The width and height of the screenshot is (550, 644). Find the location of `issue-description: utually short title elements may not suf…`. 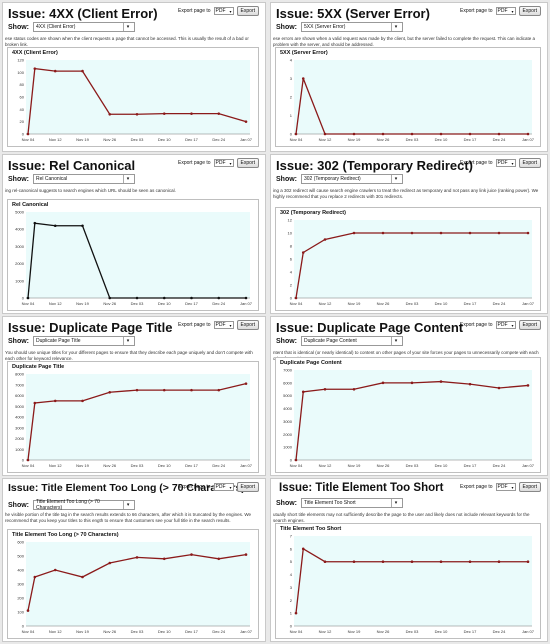

issue-description: utually short title elements may not suf… is located at coordinates (401, 517).